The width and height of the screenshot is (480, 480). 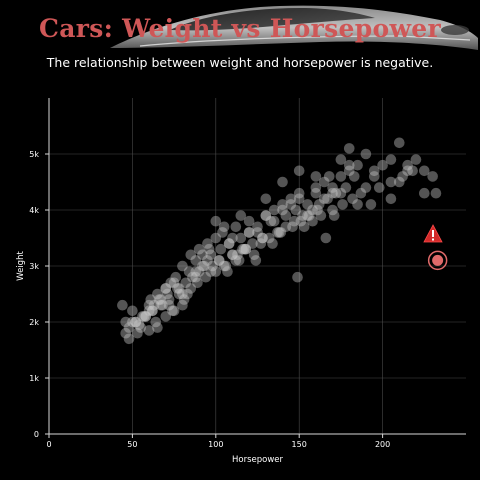 I want to click on x-tick-label: 100, so click(x=215, y=444).